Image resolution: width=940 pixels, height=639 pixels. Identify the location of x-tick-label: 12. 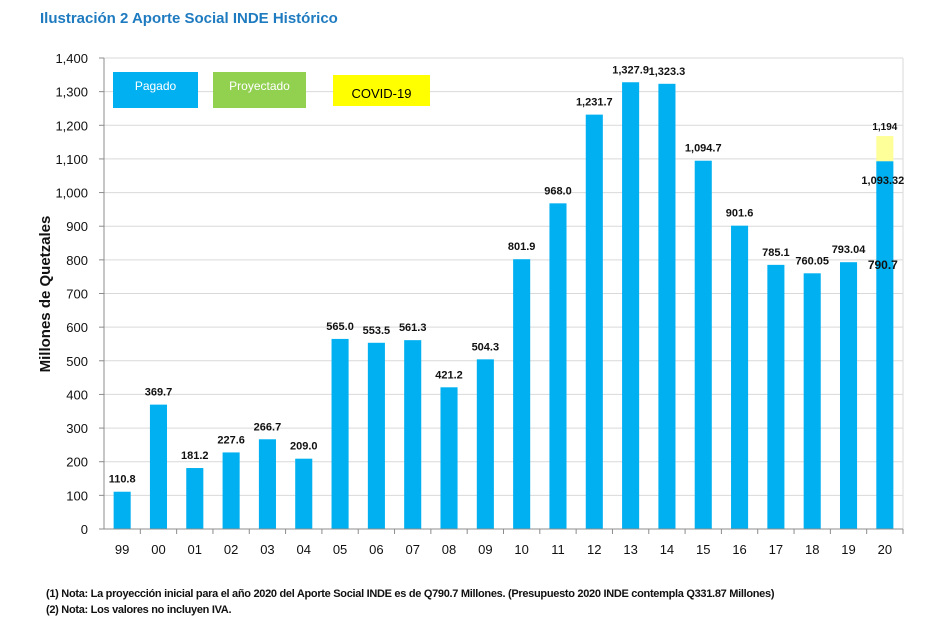
(594, 549).